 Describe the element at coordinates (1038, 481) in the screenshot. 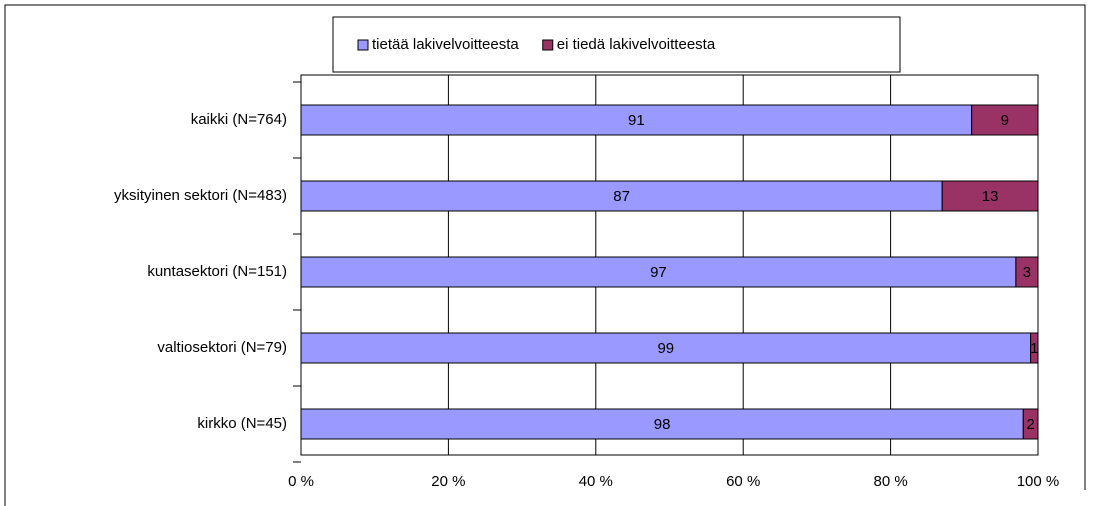

I see `x-tick-label: 100 %` at that location.